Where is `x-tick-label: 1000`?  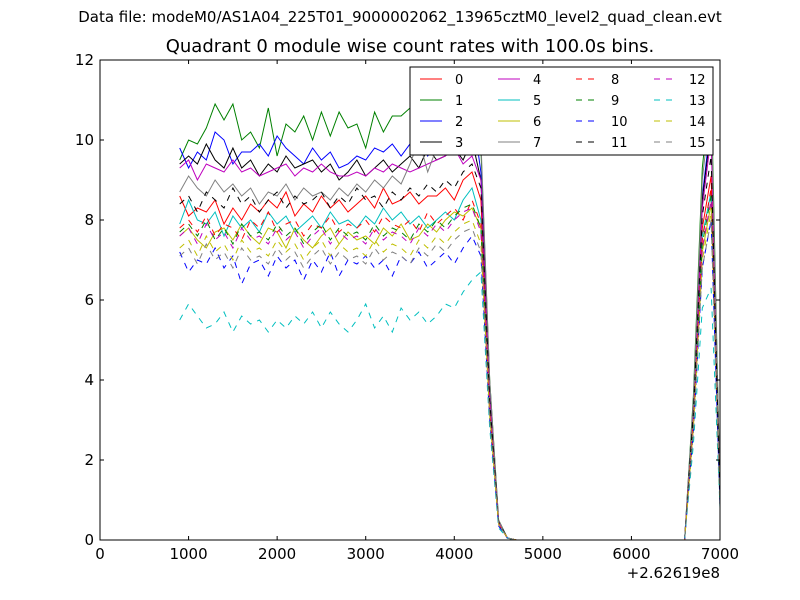
x-tick-label: 1000 is located at coordinates (188, 554).